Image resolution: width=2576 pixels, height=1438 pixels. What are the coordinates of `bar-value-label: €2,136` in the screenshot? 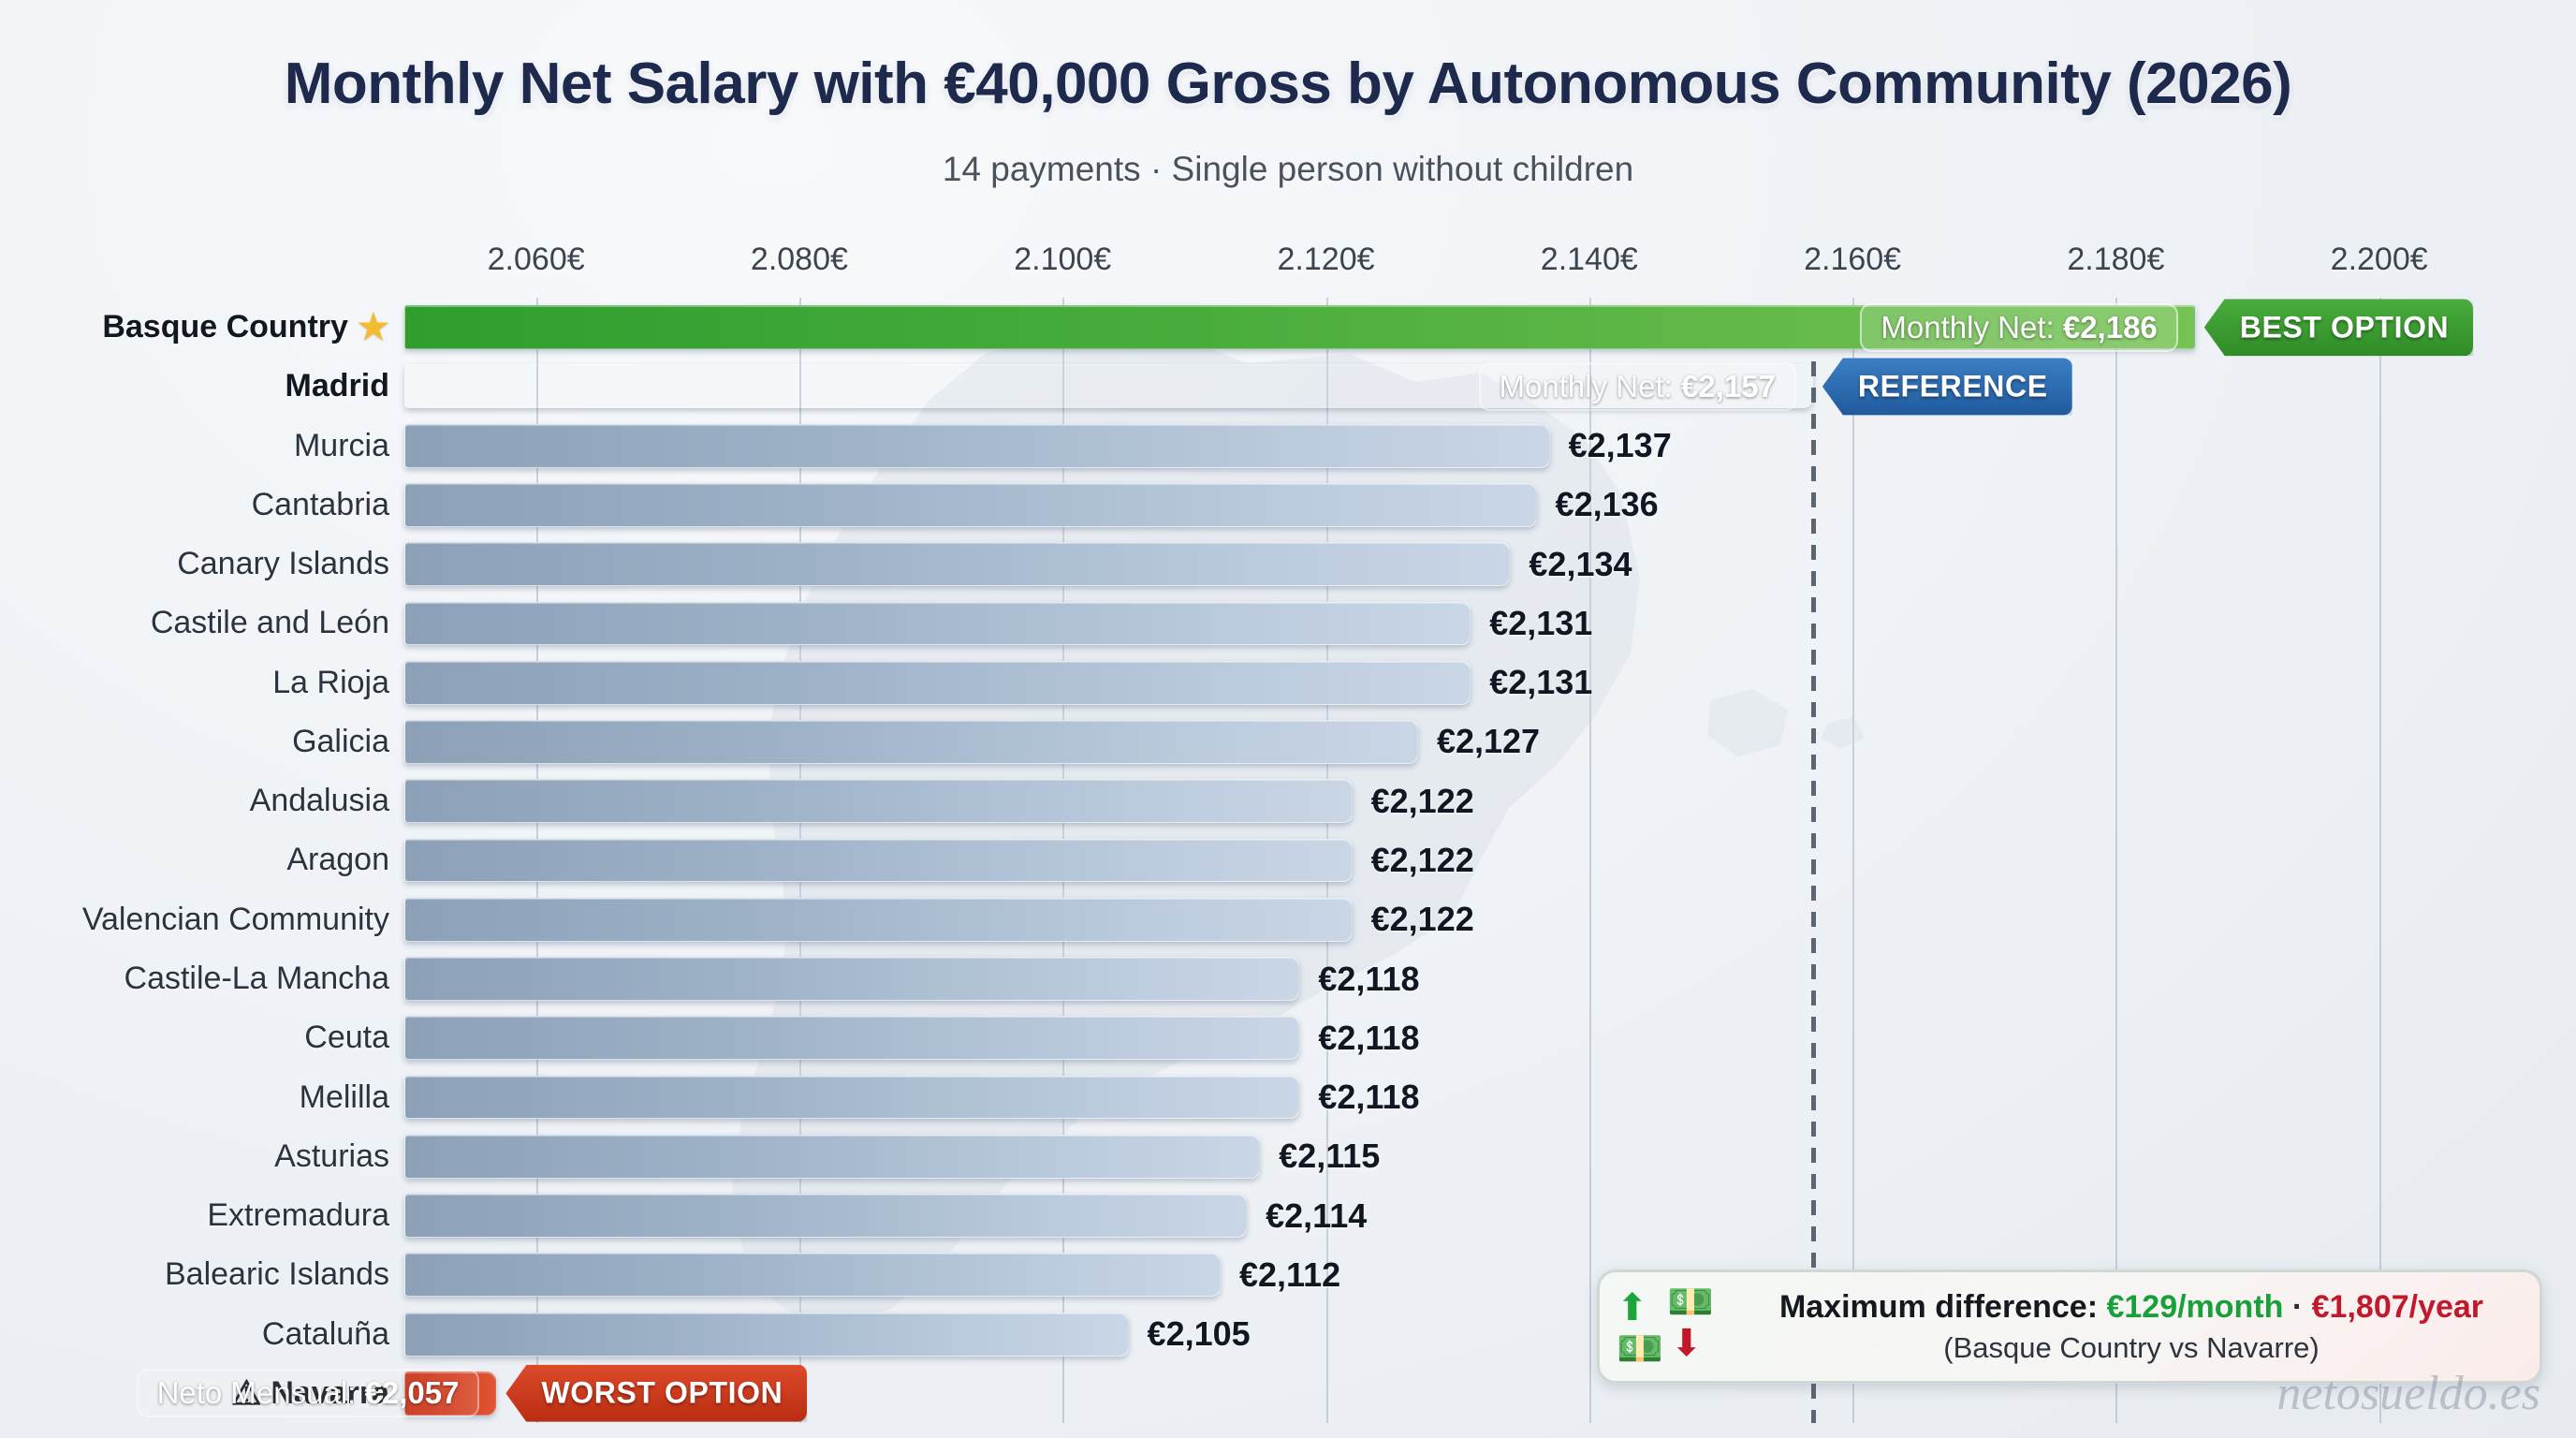 It's located at (1607, 504).